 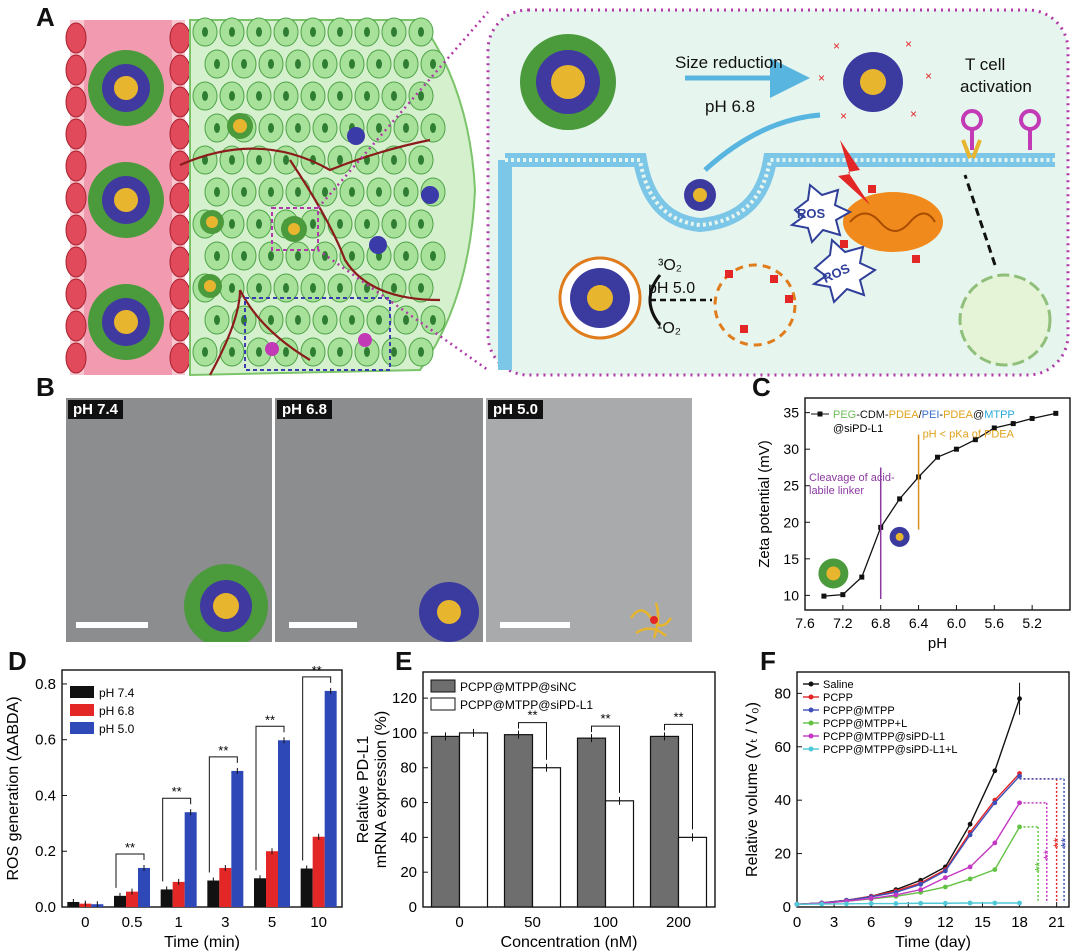 What do you see at coordinates (957, 623) in the screenshot?
I see `x-tick-label: 6.0` at bounding box center [957, 623].